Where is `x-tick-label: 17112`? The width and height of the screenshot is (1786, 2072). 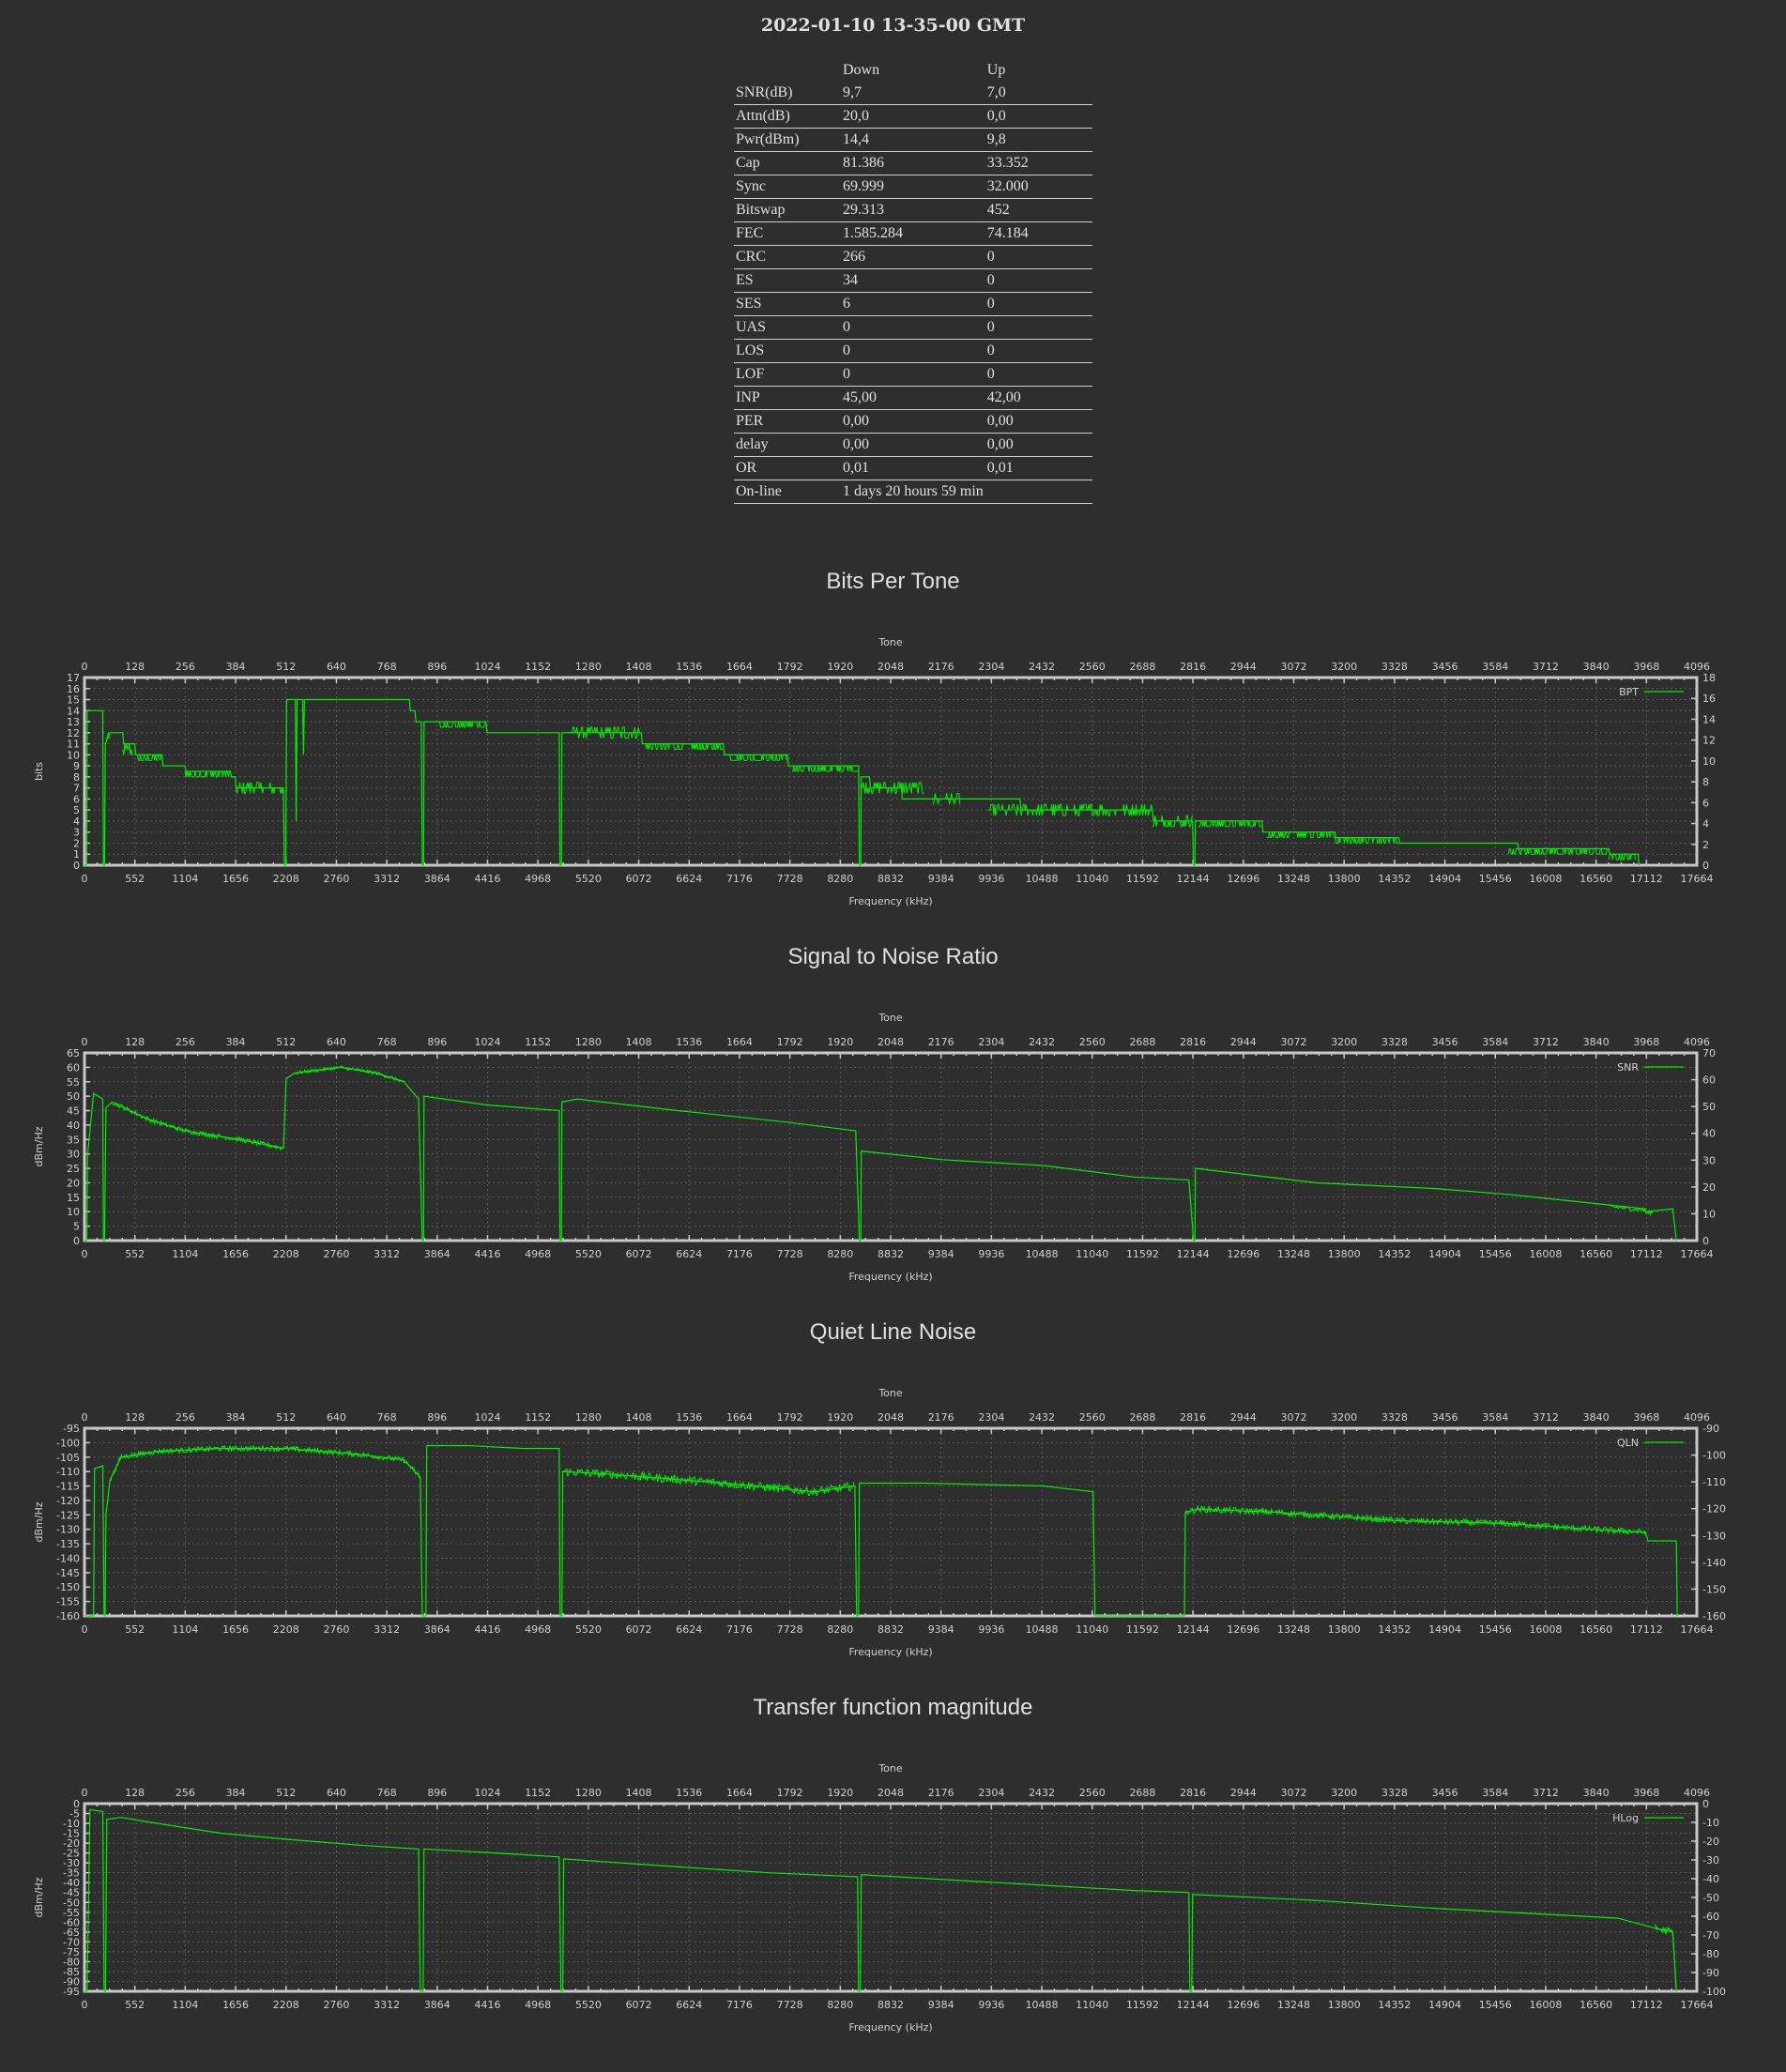 x-tick-label: 17112 is located at coordinates (1647, 879).